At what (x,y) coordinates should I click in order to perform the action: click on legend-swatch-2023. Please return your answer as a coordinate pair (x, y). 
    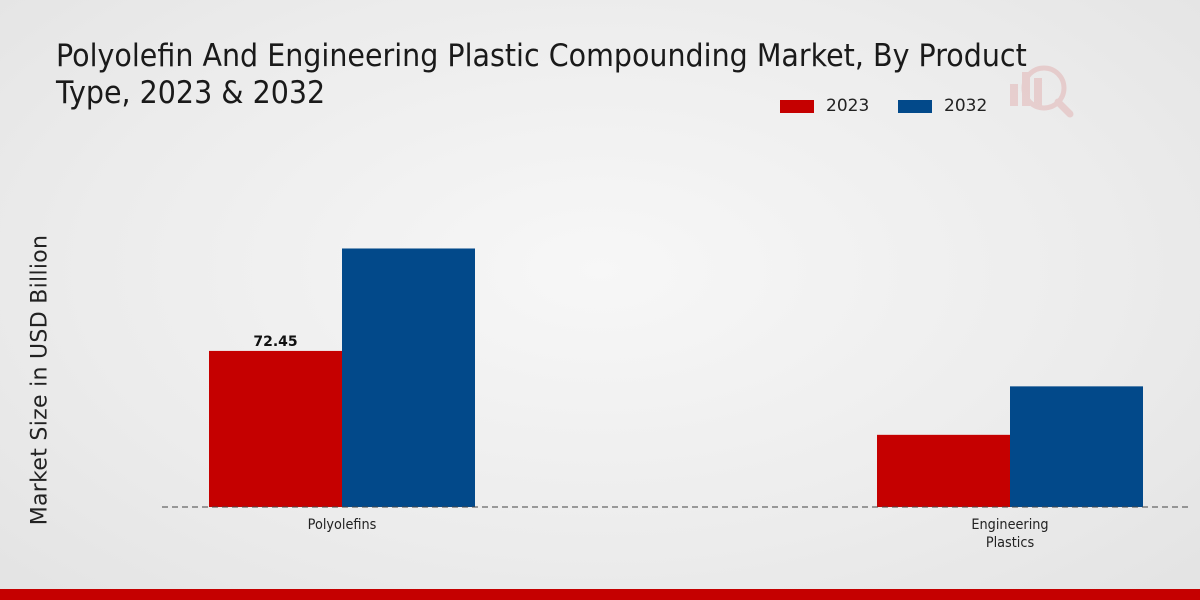
    Looking at the image, I should click on (797, 106).